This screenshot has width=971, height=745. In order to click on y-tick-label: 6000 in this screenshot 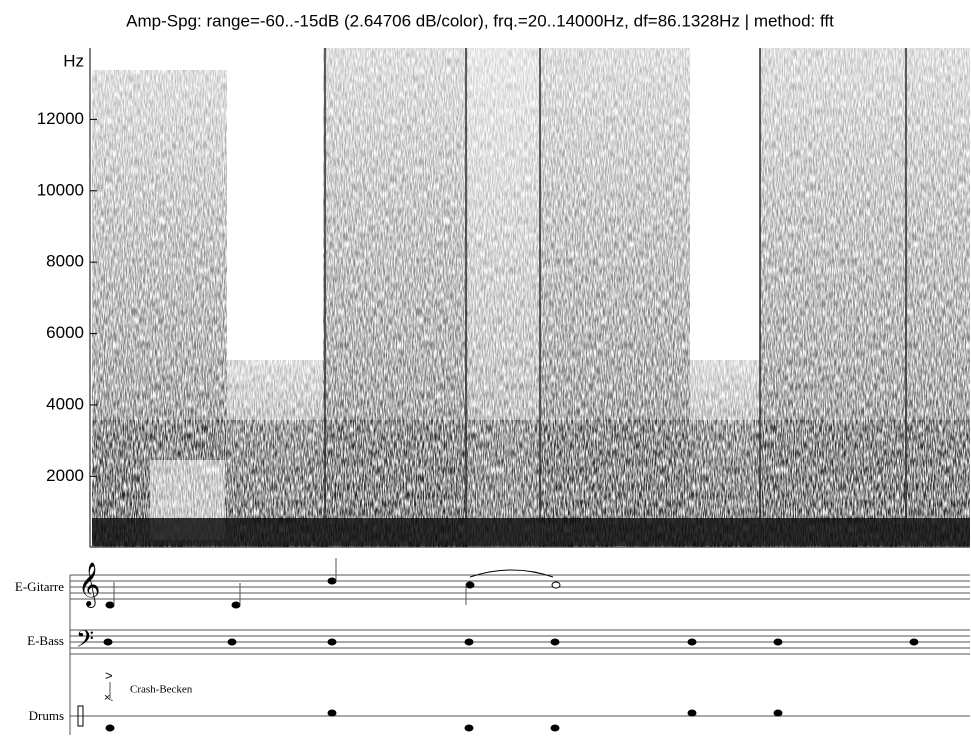, I will do `click(65, 332)`.